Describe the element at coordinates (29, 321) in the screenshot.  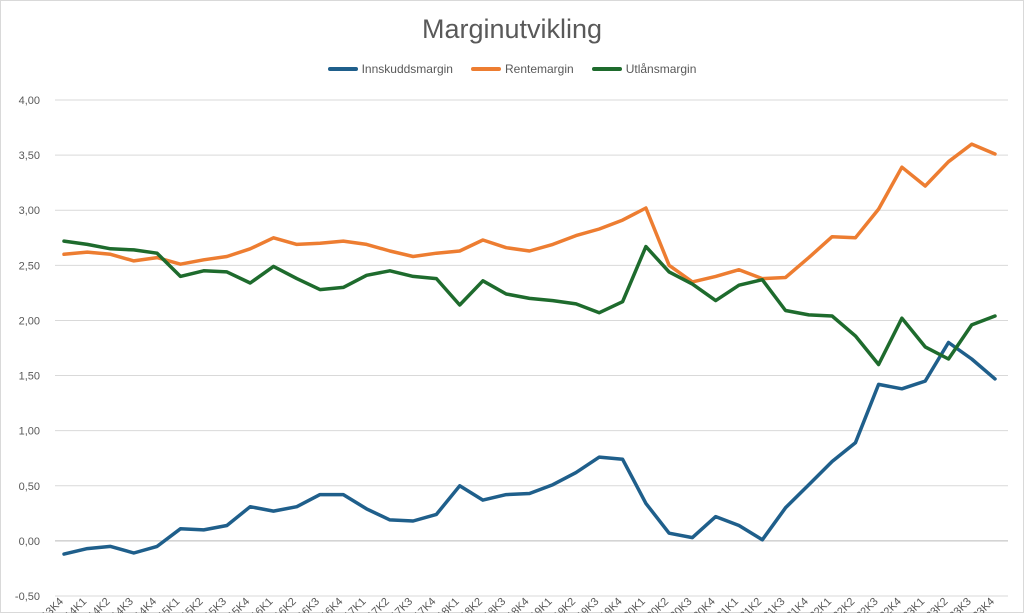
I see `y-tick-label: 2,00` at that location.